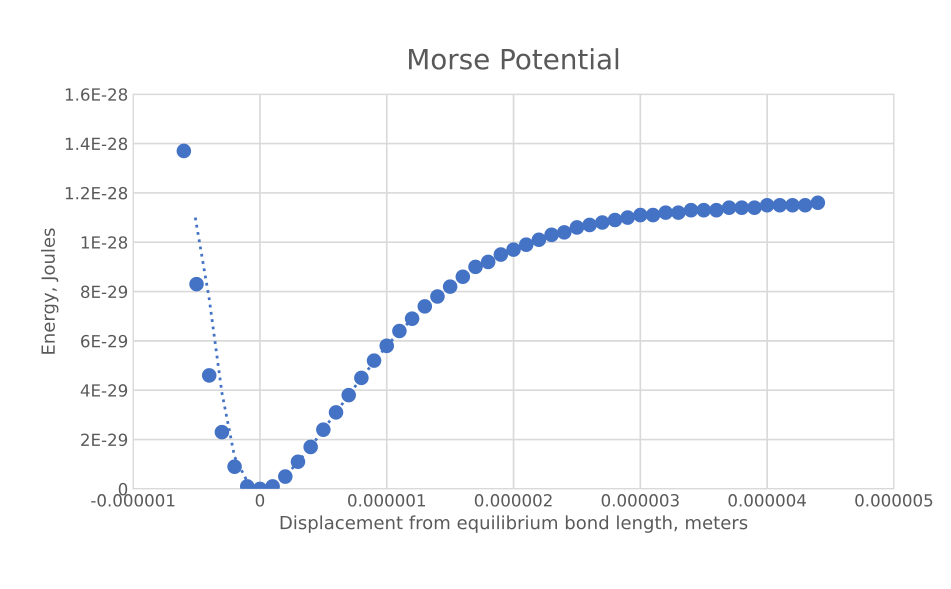  Describe the element at coordinates (97, 94) in the screenshot. I see `y-tick-label: 1.6E-28` at that location.